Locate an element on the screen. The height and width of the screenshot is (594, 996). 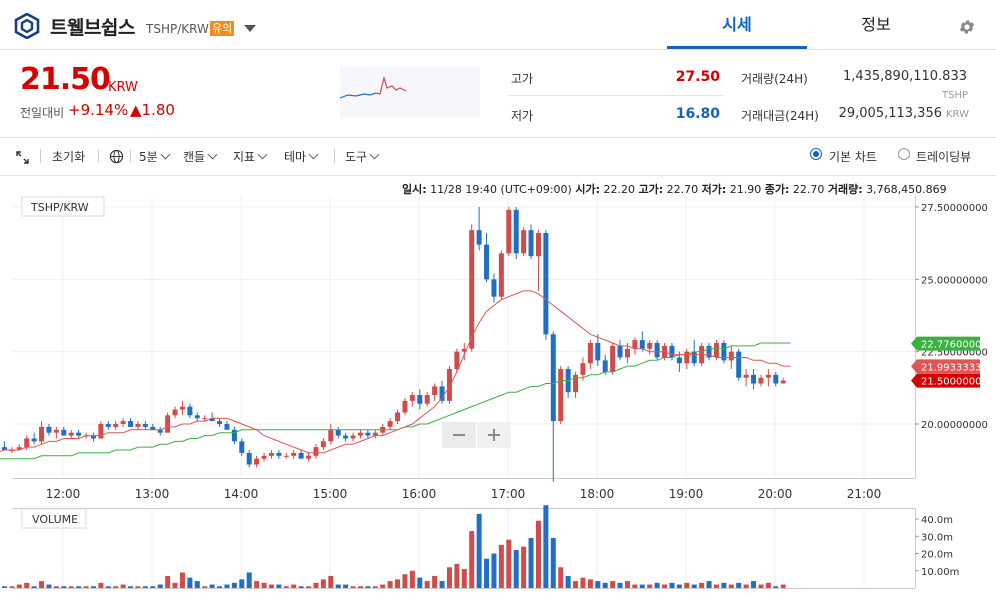
reset-button: 초기화 is located at coordinates (69, 157).